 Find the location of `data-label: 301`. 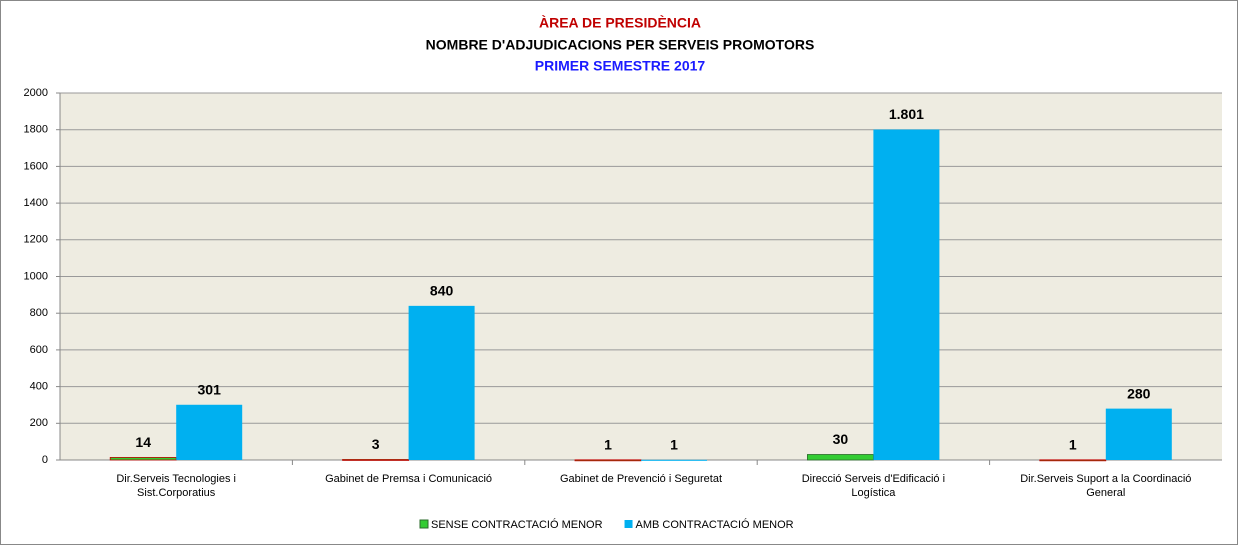

data-label: 301 is located at coordinates (210, 389).